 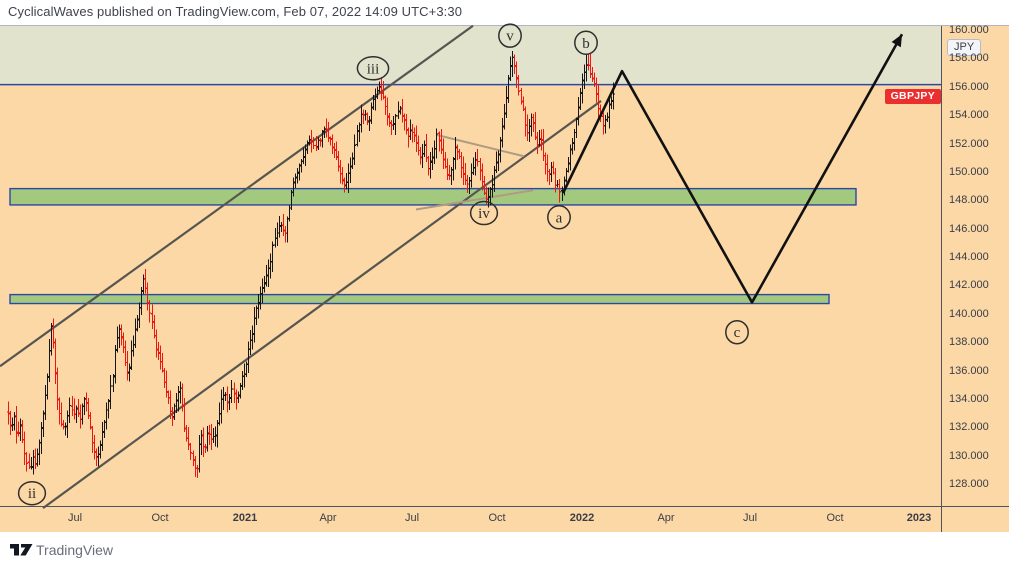 What do you see at coordinates (896, 41) in the screenshot?
I see `projection-arrowhead` at bounding box center [896, 41].